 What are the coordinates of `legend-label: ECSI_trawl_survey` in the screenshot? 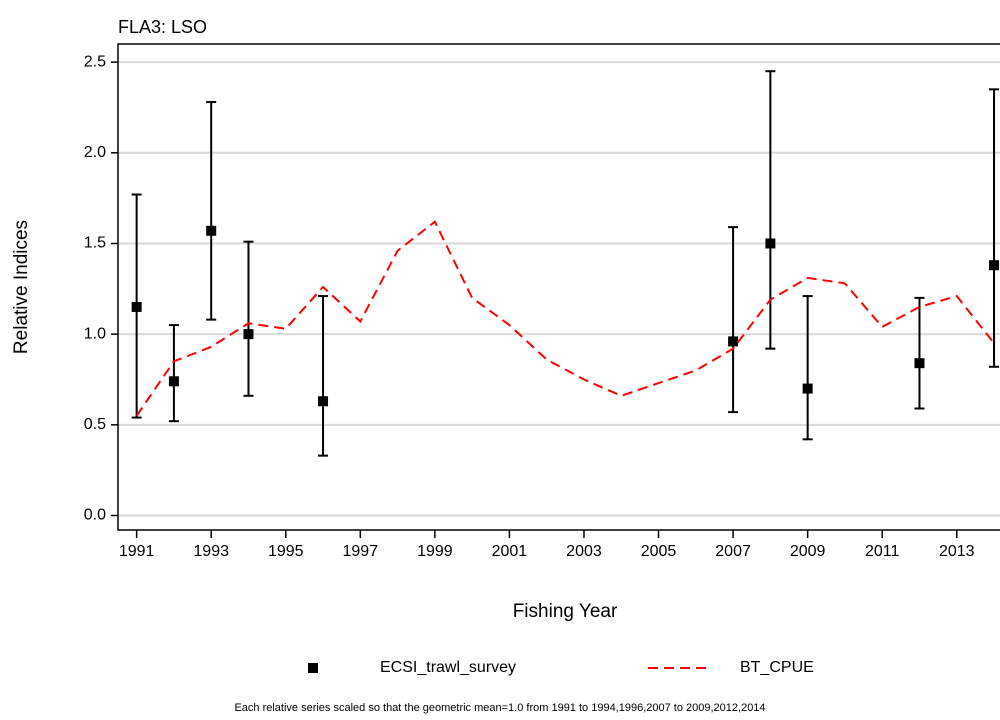 It's located at (448, 667).